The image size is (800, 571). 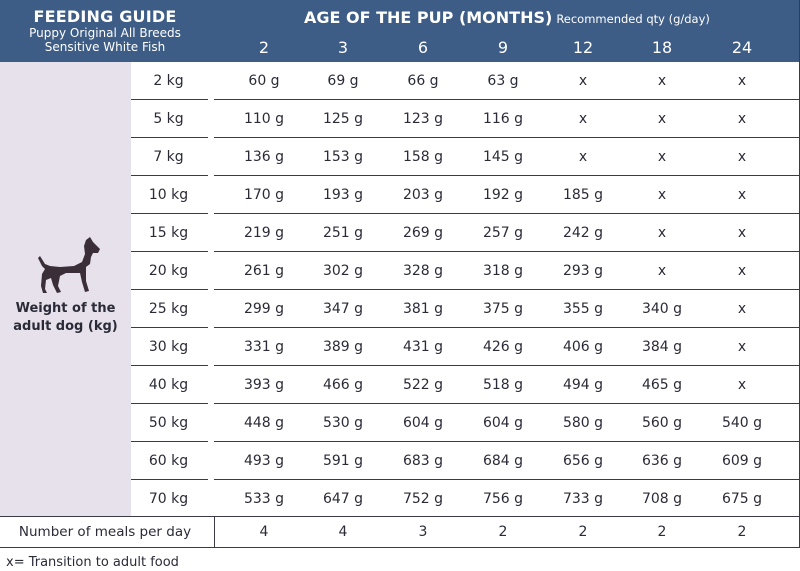 What do you see at coordinates (583, 461) in the screenshot?
I see `quantity-cell: 656 g` at bounding box center [583, 461].